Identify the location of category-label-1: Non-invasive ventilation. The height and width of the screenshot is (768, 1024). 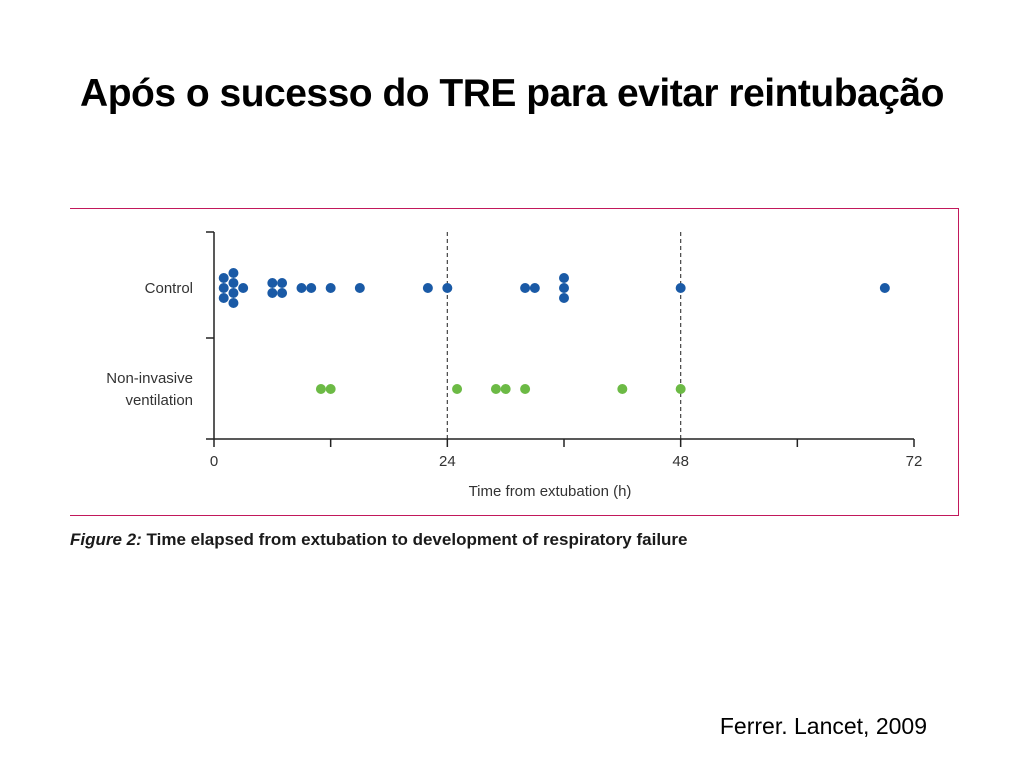
(149, 389).